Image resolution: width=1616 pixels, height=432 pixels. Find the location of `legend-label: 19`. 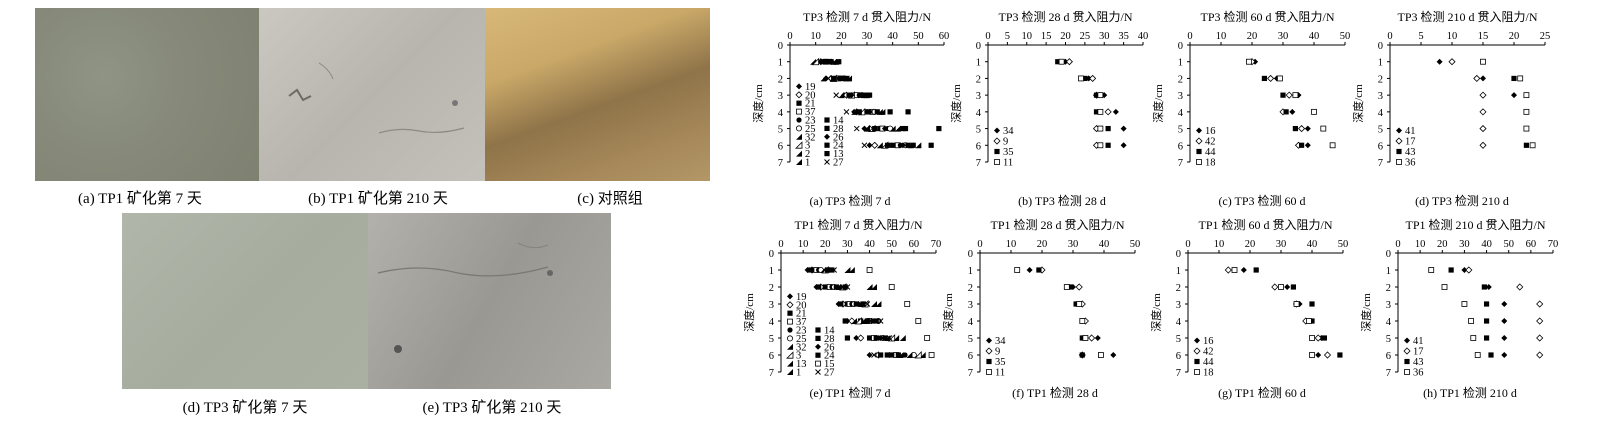

legend-label: 19 is located at coordinates (801, 297).